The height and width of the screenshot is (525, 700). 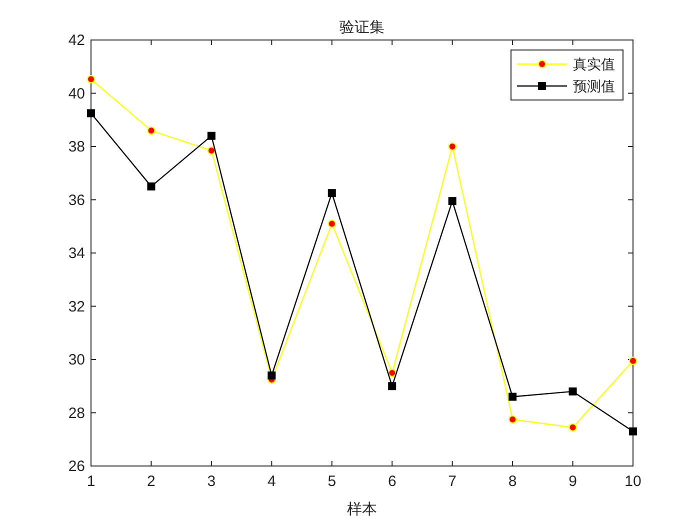 What do you see at coordinates (594, 87) in the screenshot?
I see `legend-label: 预测值` at bounding box center [594, 87].